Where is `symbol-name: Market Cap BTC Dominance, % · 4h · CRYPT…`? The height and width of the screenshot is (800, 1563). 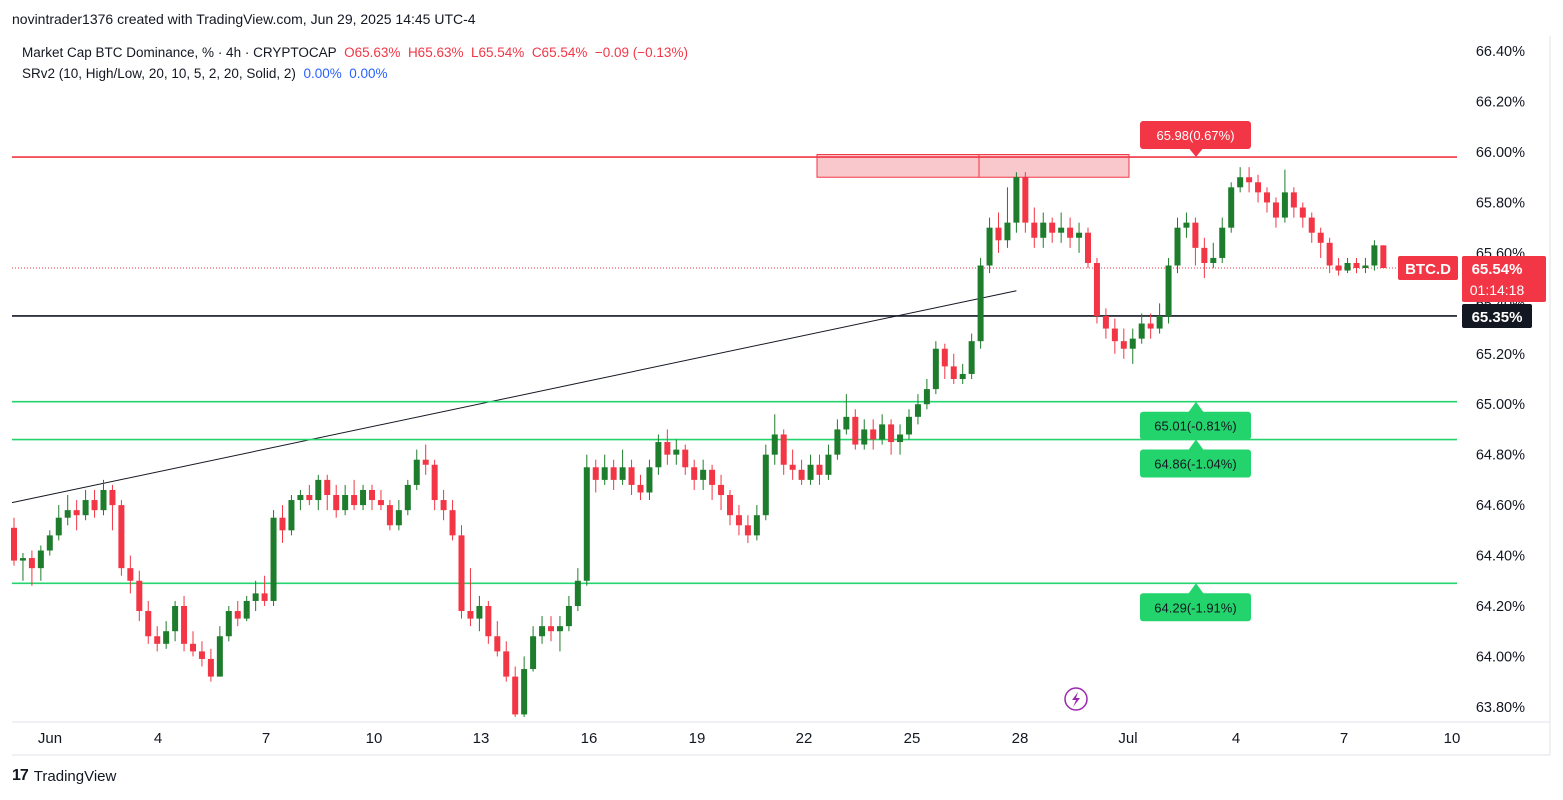 symbol-name: Market Cap BTC Dominance, % · 4h · CRYPT… is located at coordinates (179, 52).